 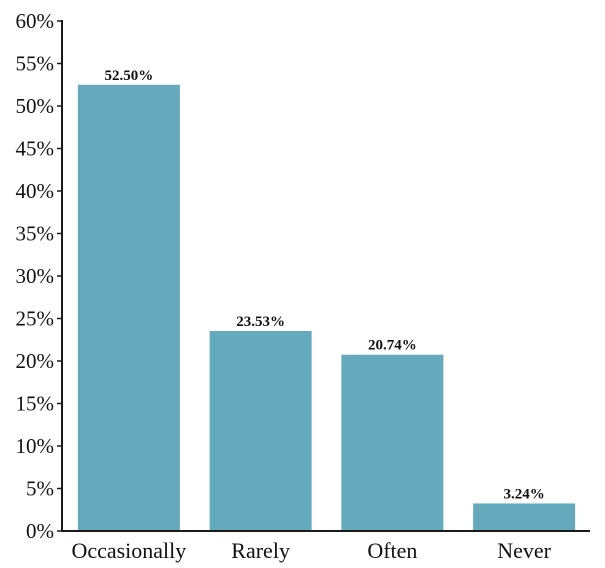 I want to click on category-label-never: Never, so click(x=524, y=550).